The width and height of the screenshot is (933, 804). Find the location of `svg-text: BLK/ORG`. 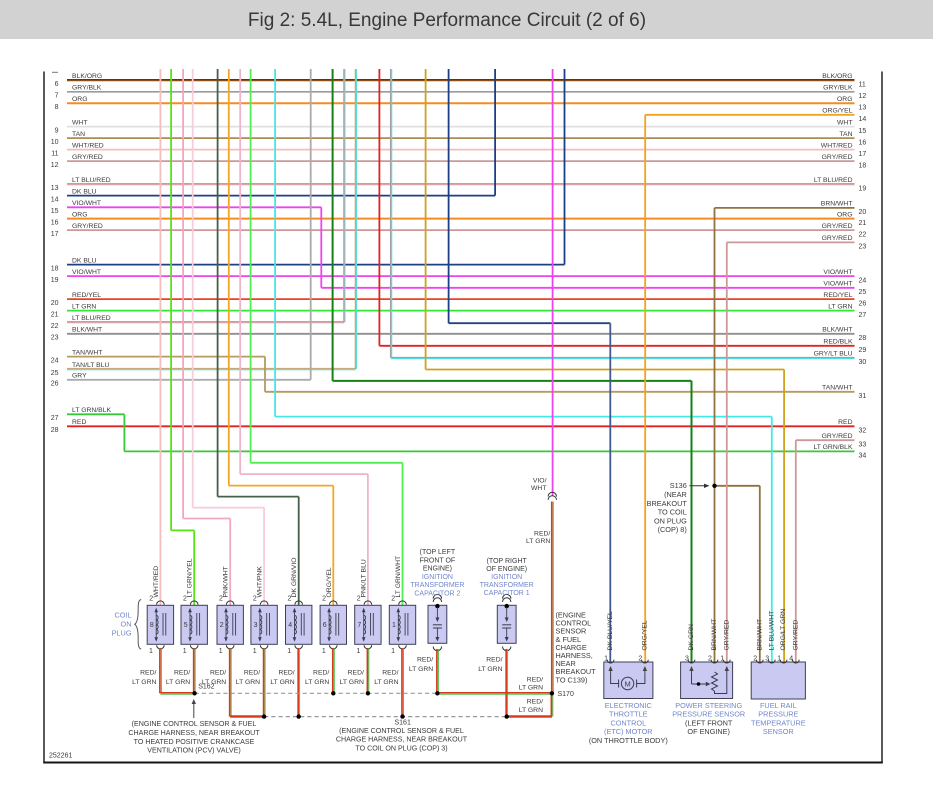

svg-text: BLK/ORG is located at coordinates (87, 76).